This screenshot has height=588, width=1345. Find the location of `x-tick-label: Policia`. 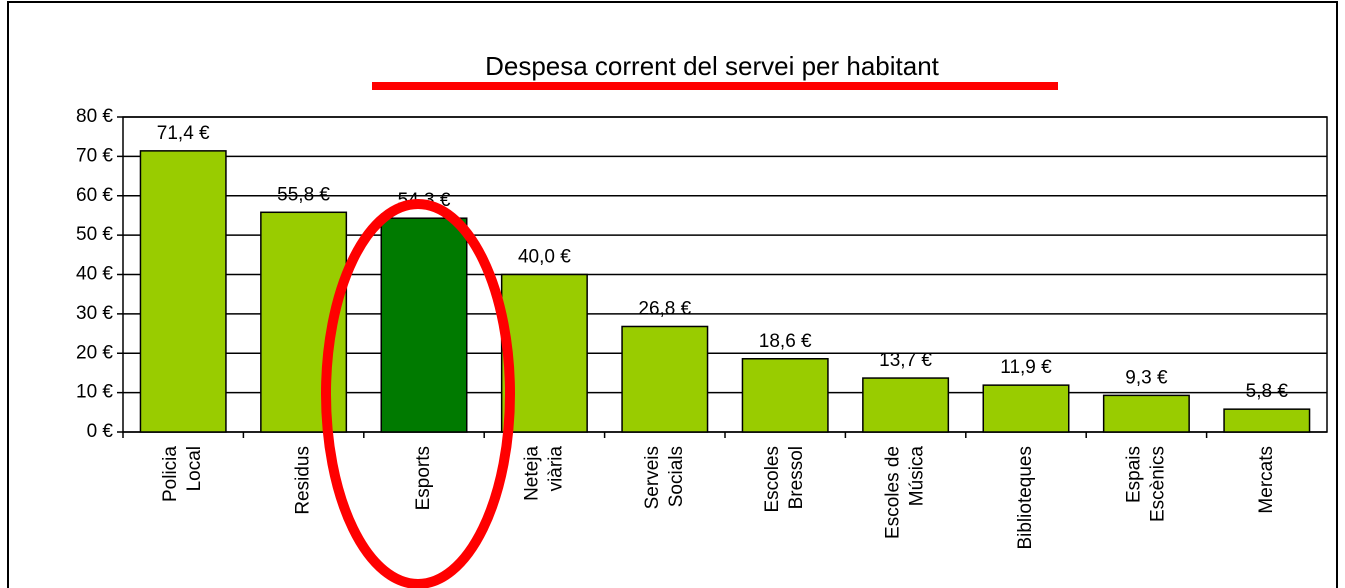

x-tick-label: Policia is located at coordinates (170, 474).